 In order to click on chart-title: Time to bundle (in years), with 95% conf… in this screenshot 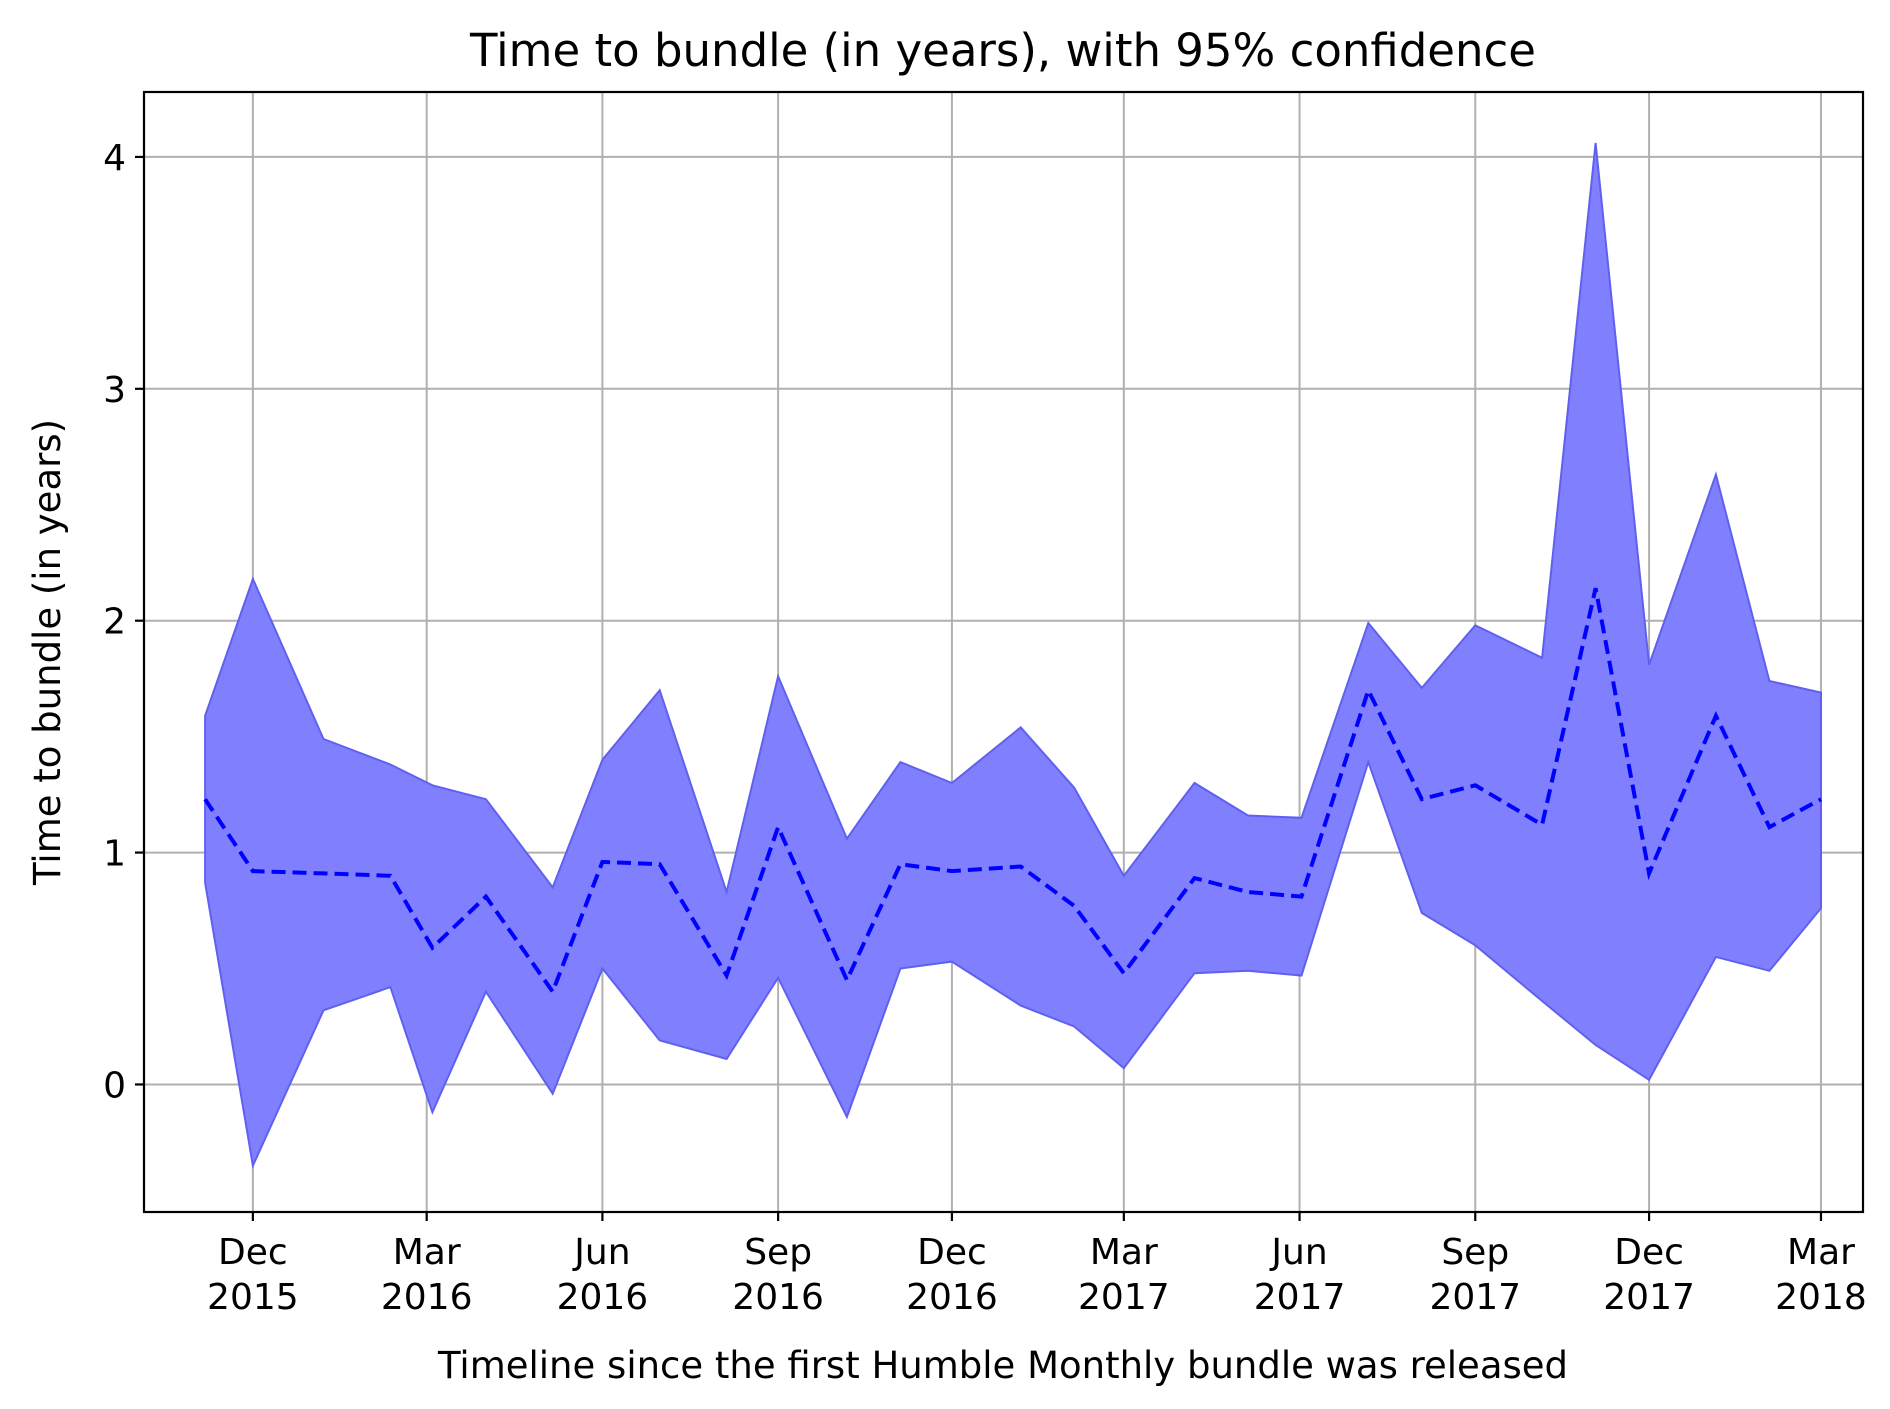, I will do `click(1002, 50)`.